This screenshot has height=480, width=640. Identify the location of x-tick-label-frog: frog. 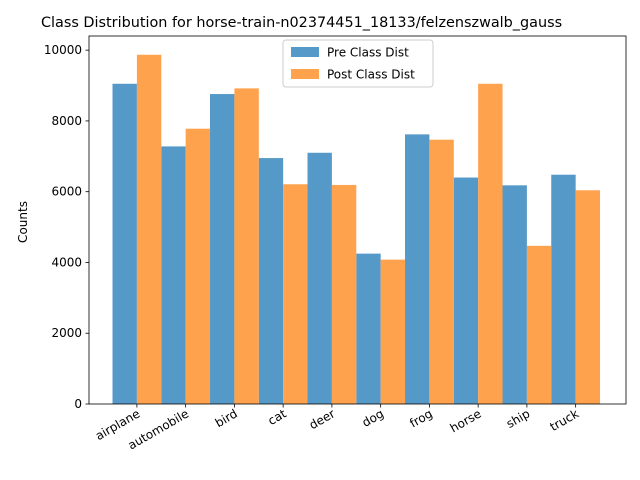
(421, 418).